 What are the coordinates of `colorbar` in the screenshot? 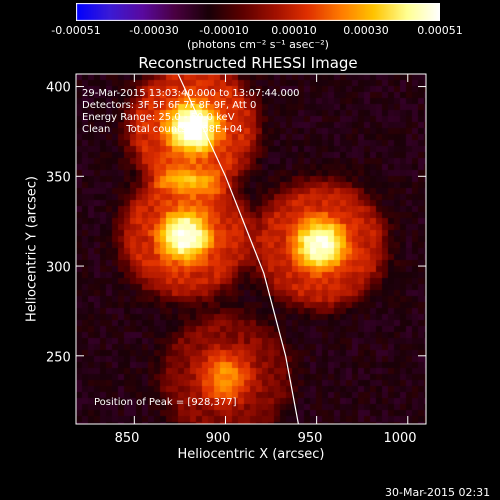 It's located at (258, 12).